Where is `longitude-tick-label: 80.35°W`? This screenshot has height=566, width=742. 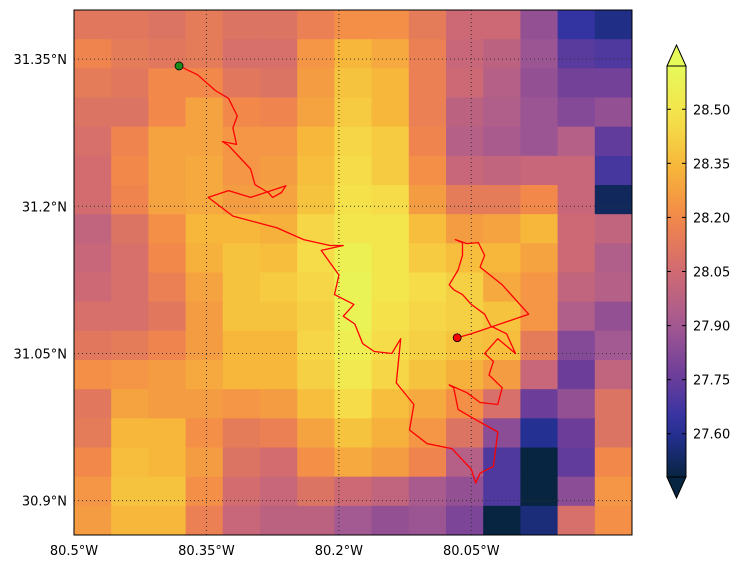
longitude-tick-label: 80.35°W is located at coordinates (206, 551).